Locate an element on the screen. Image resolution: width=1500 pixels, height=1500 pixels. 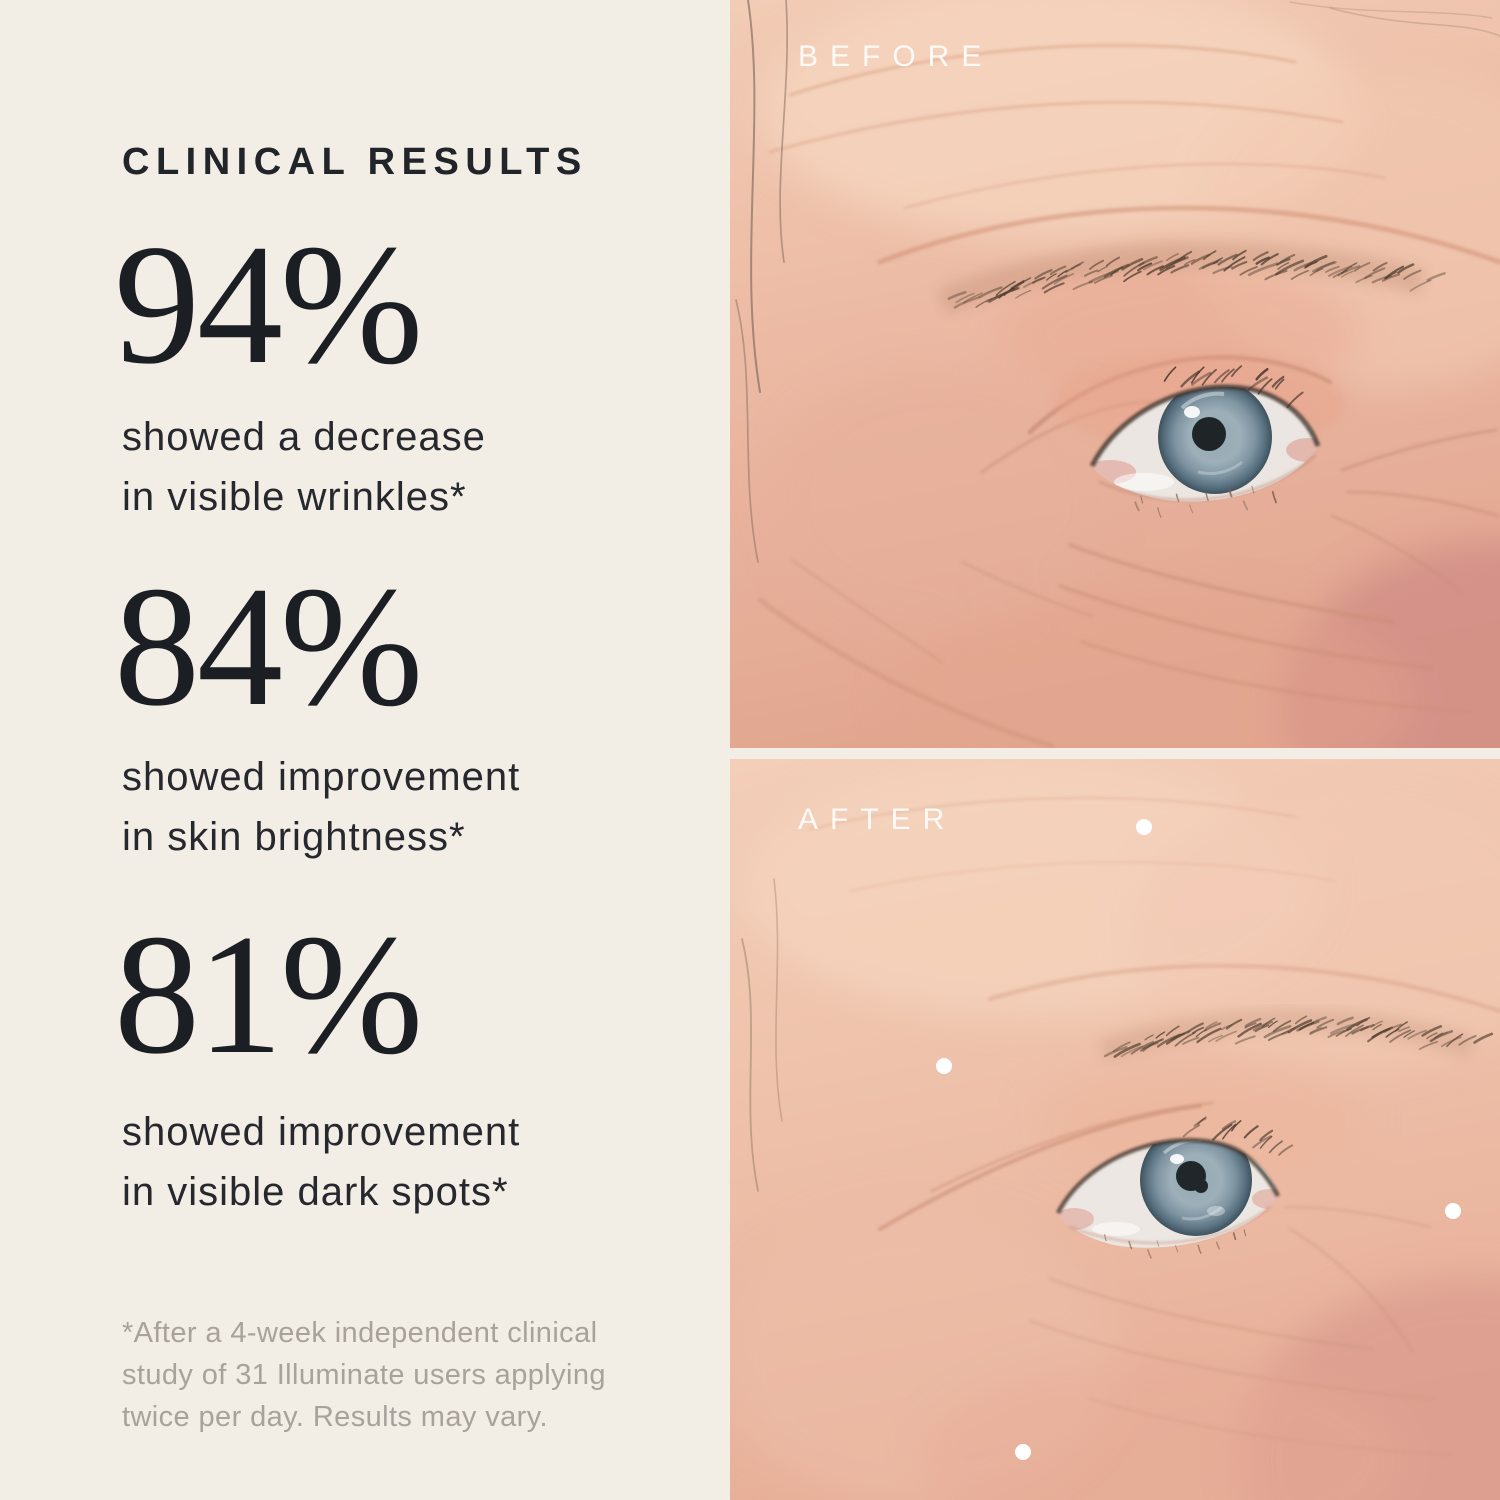
after-label: AFTER is located at coordinates (877, 819).